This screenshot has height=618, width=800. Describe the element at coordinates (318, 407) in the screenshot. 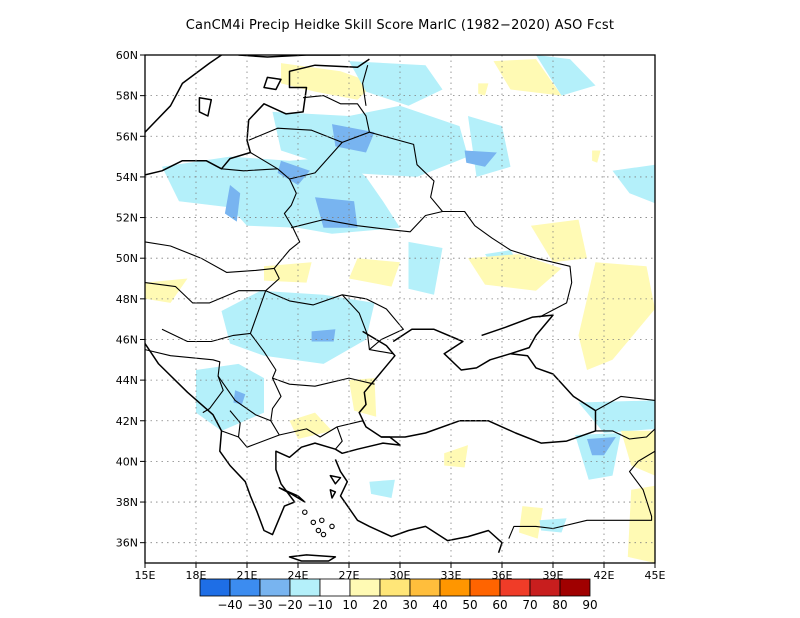

I see `border-bulgaria` at that location.